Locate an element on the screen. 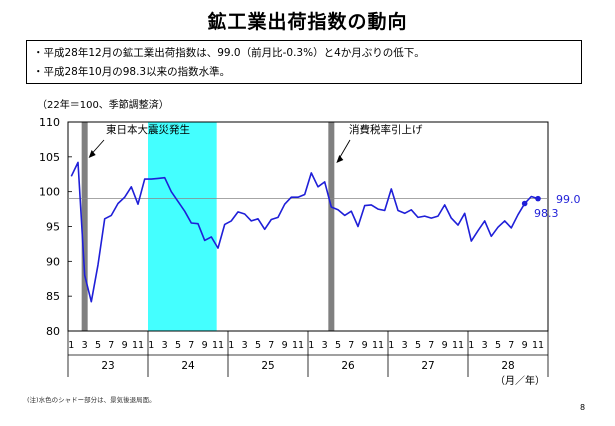  x-year-label: 25 is located at coordinates (267, 366).